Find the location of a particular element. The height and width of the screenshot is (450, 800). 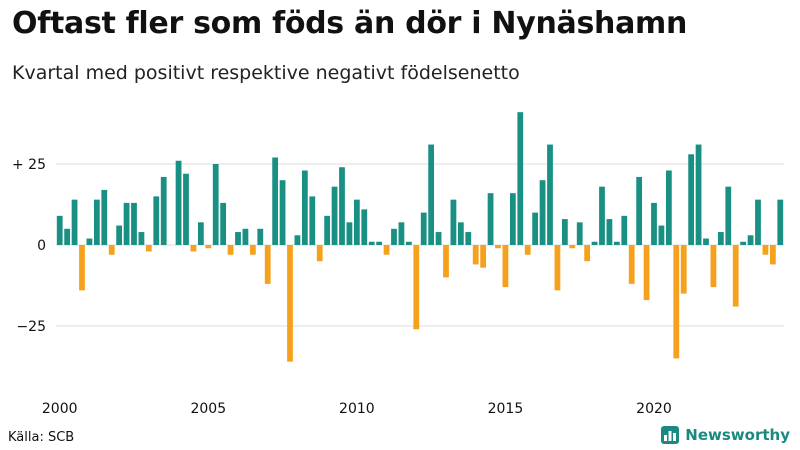

x-tick-label: 2015 is located at coordinates (506, 409).